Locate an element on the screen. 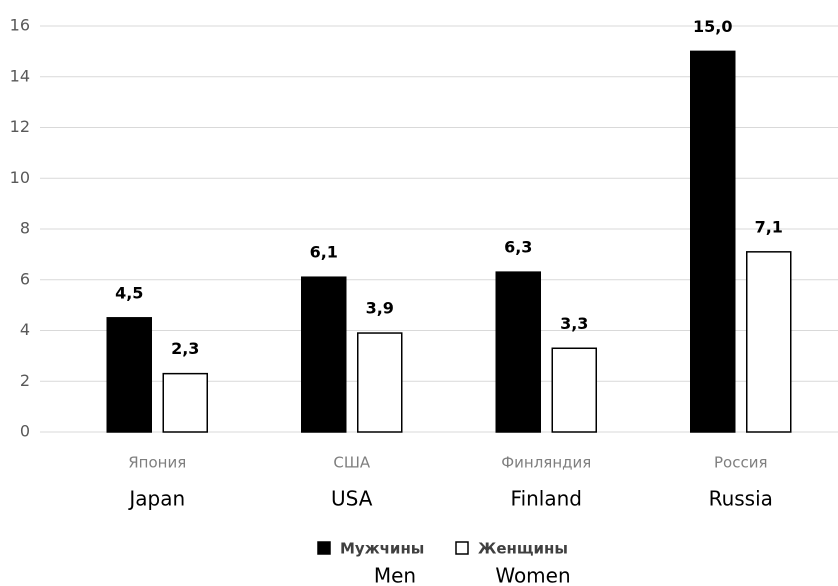 This screenshot has height=586, width=838. x-tick-translation: USA is located at coordinates (352, 499).